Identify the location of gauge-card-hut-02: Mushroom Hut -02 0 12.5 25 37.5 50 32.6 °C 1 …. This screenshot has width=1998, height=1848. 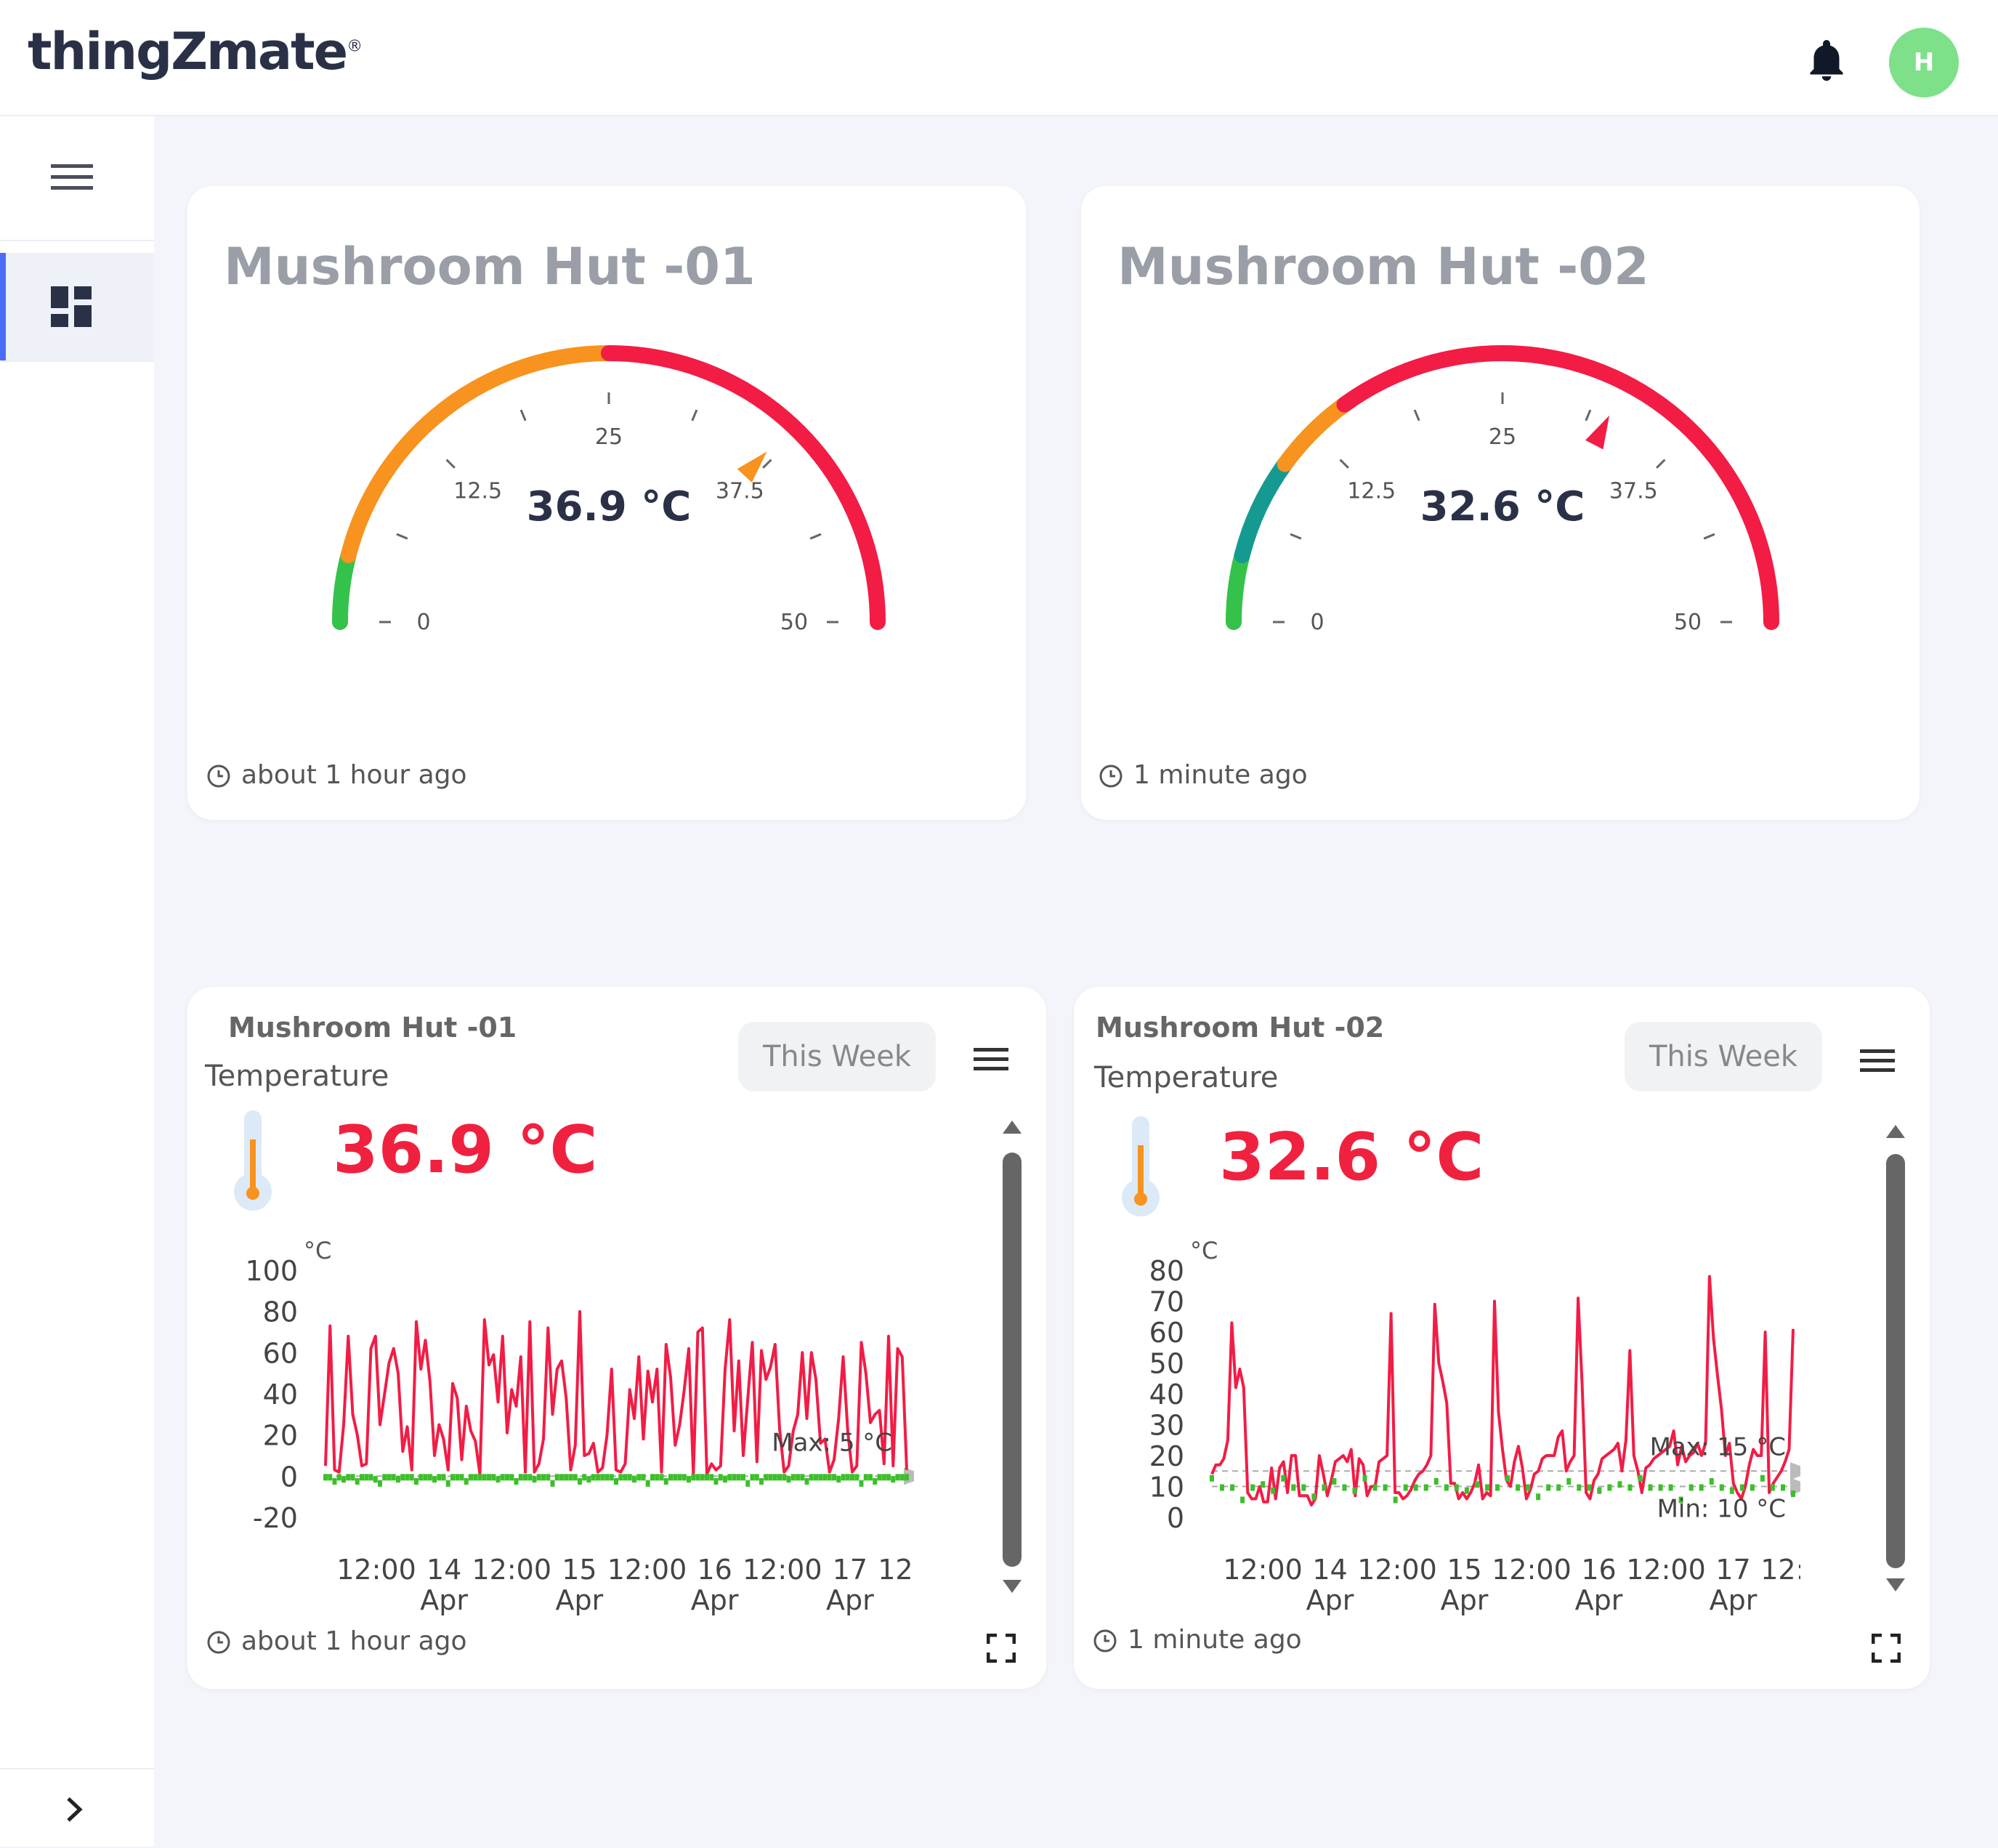
(1500, 503).